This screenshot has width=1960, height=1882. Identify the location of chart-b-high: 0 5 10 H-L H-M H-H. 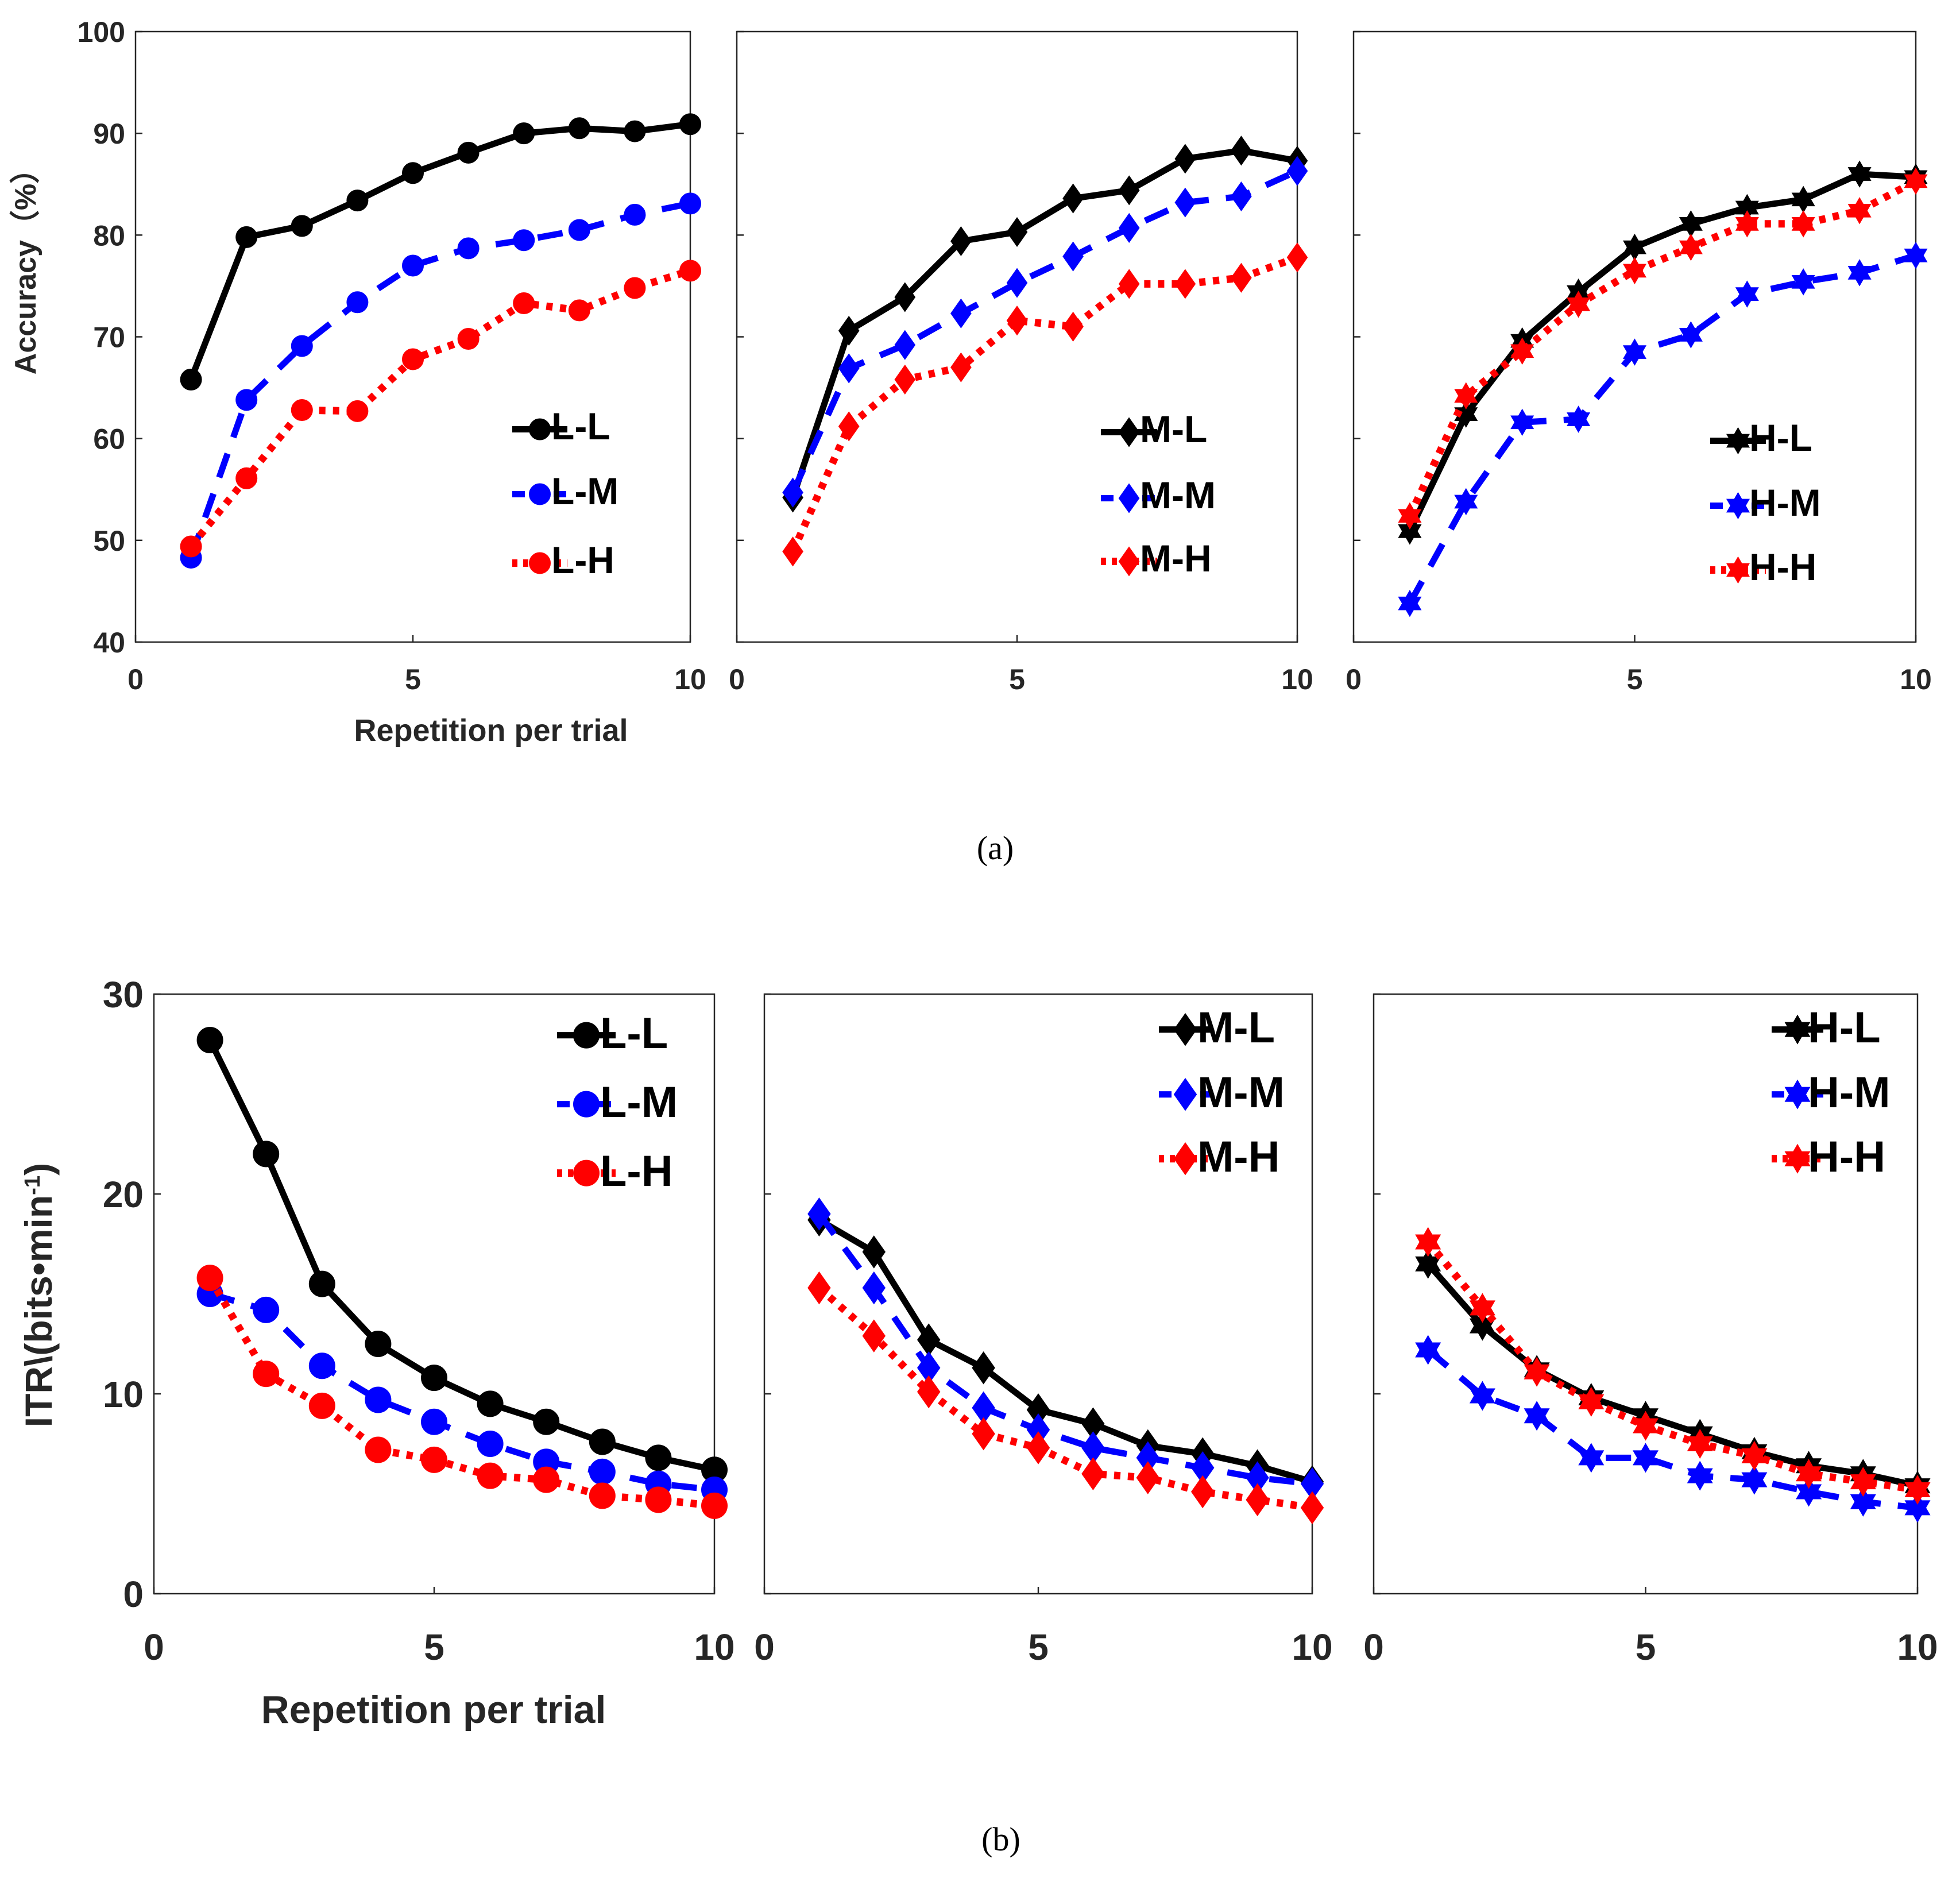
(1651, 1330).